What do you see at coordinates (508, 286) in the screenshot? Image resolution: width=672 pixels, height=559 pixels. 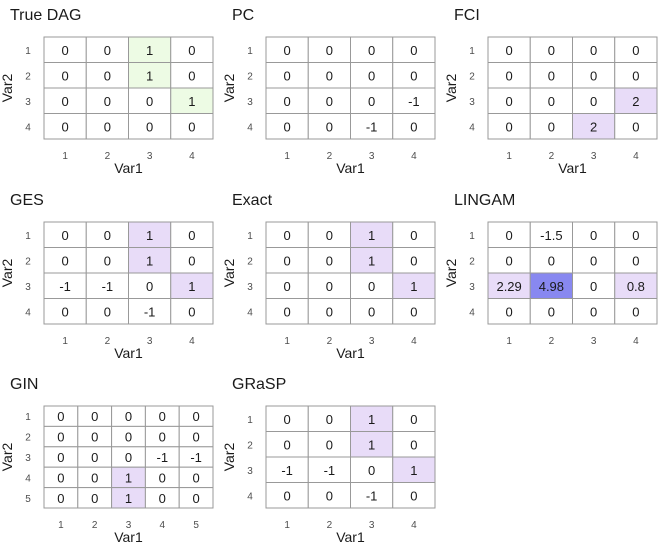 I see `cell-value-label: 2.29` at bounding box center [508, 286].